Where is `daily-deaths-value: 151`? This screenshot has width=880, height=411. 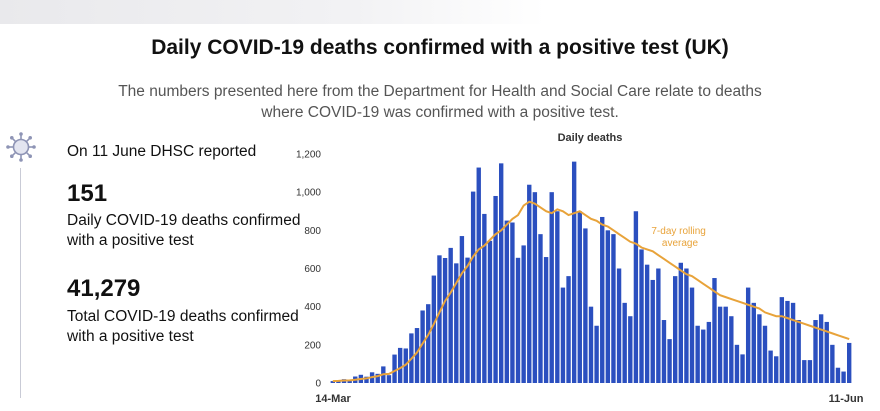 daily-deaths-value: 151 is located at coordinates (87, 193).